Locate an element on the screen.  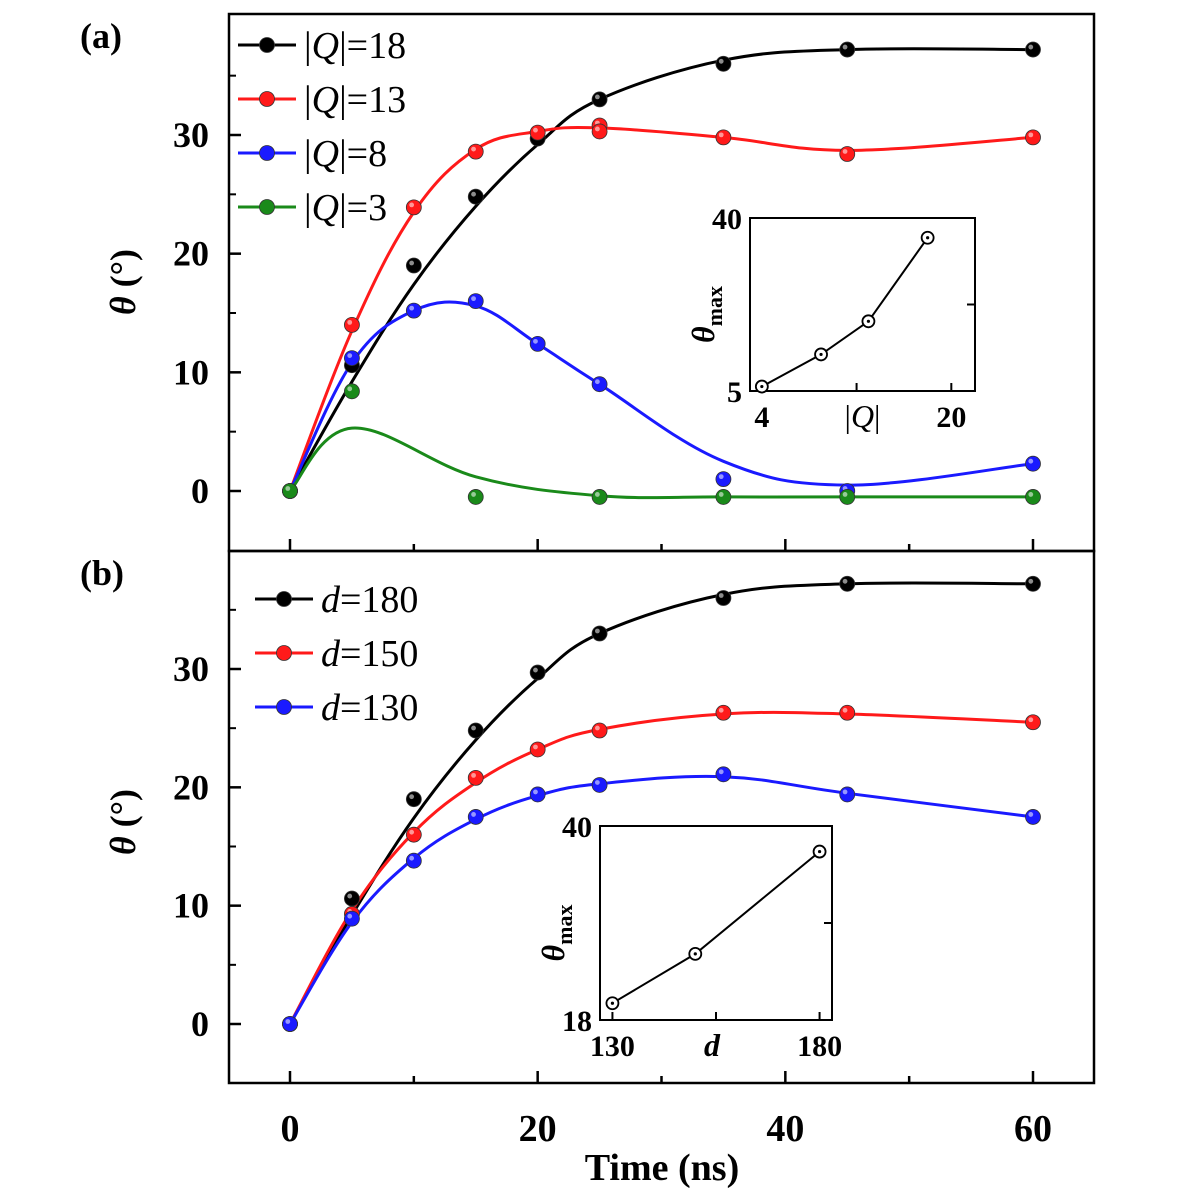
panel-b-yticks: 0 10 20 30 is located at coordinates (207, 826).